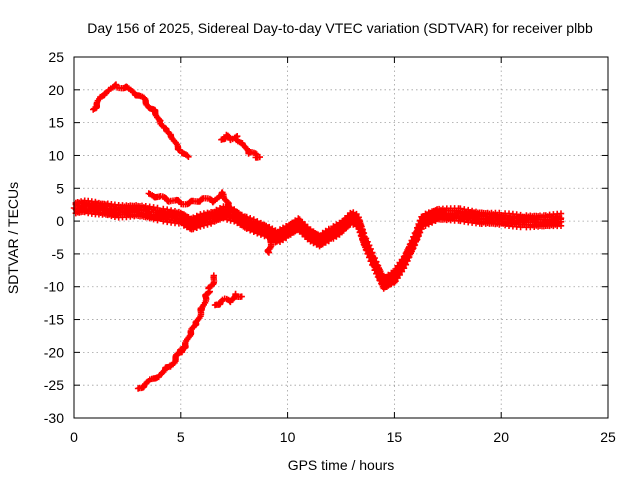 The height and width of the screenshot is (480, 640). What do you see at coordinates (54, 287) in the screenshot?
I see `y-tick-label: -10` at bounding box center [54, 287].